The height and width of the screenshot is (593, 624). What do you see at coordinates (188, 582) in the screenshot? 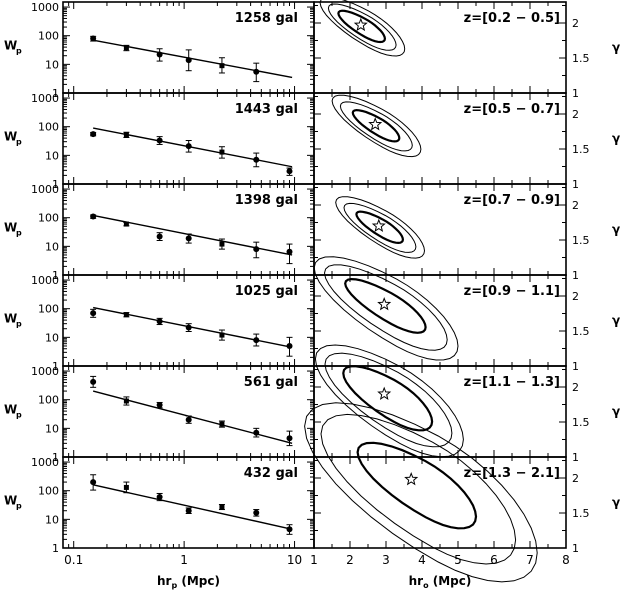
I see `hrp-axis-title: hrp (Mpc)` at bounding box center [188, 582].